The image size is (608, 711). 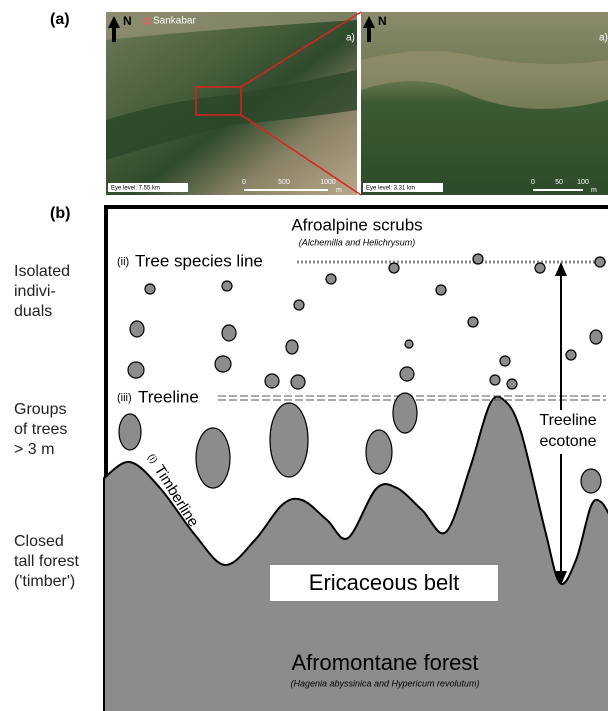 What do you see at coordinates (124, 398) in the screenshot?
I see `line-marker: (iii)` at bounding box center [124, 398].